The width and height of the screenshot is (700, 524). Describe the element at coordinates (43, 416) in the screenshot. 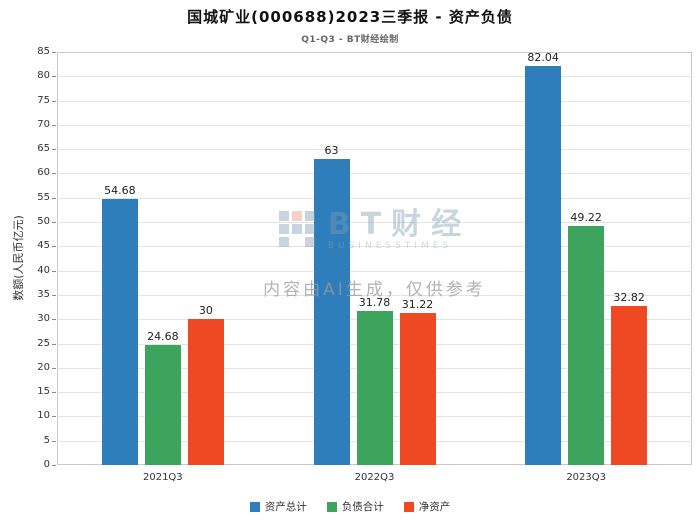

I see `y-tick-label: 10` at that location.